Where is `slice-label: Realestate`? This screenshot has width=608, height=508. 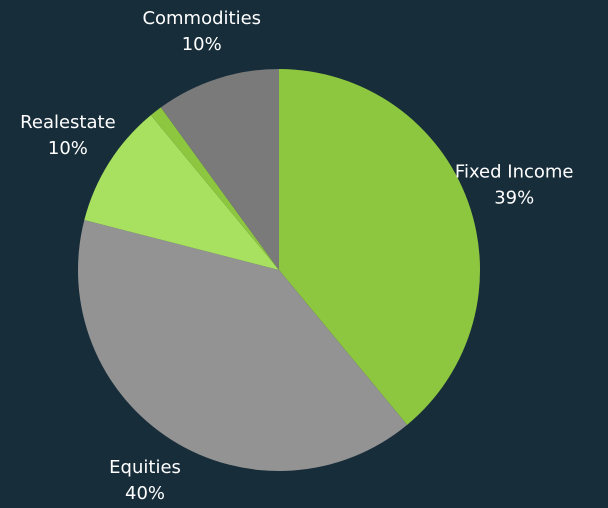
slice-label: Realestate is located at coordinates (67, 122).